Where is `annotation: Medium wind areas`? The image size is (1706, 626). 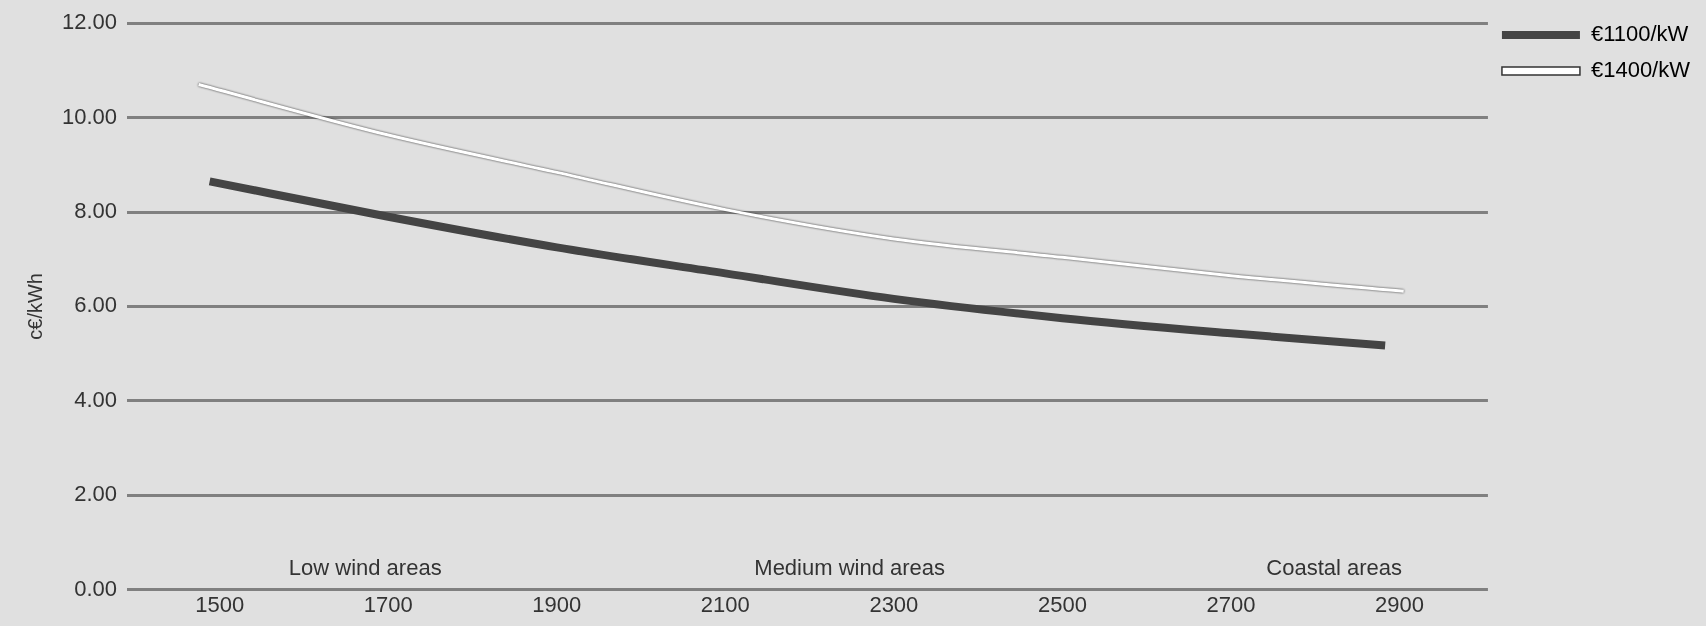
annotation: Medium wind areas is located at coordinates (850, 567).